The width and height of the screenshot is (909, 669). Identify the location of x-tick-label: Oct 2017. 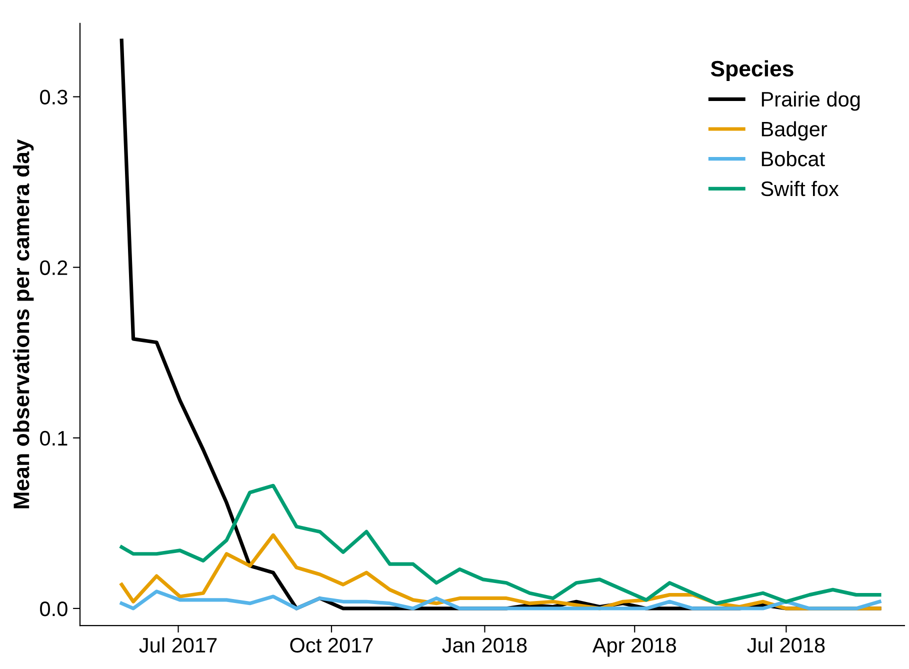
(331, 645).